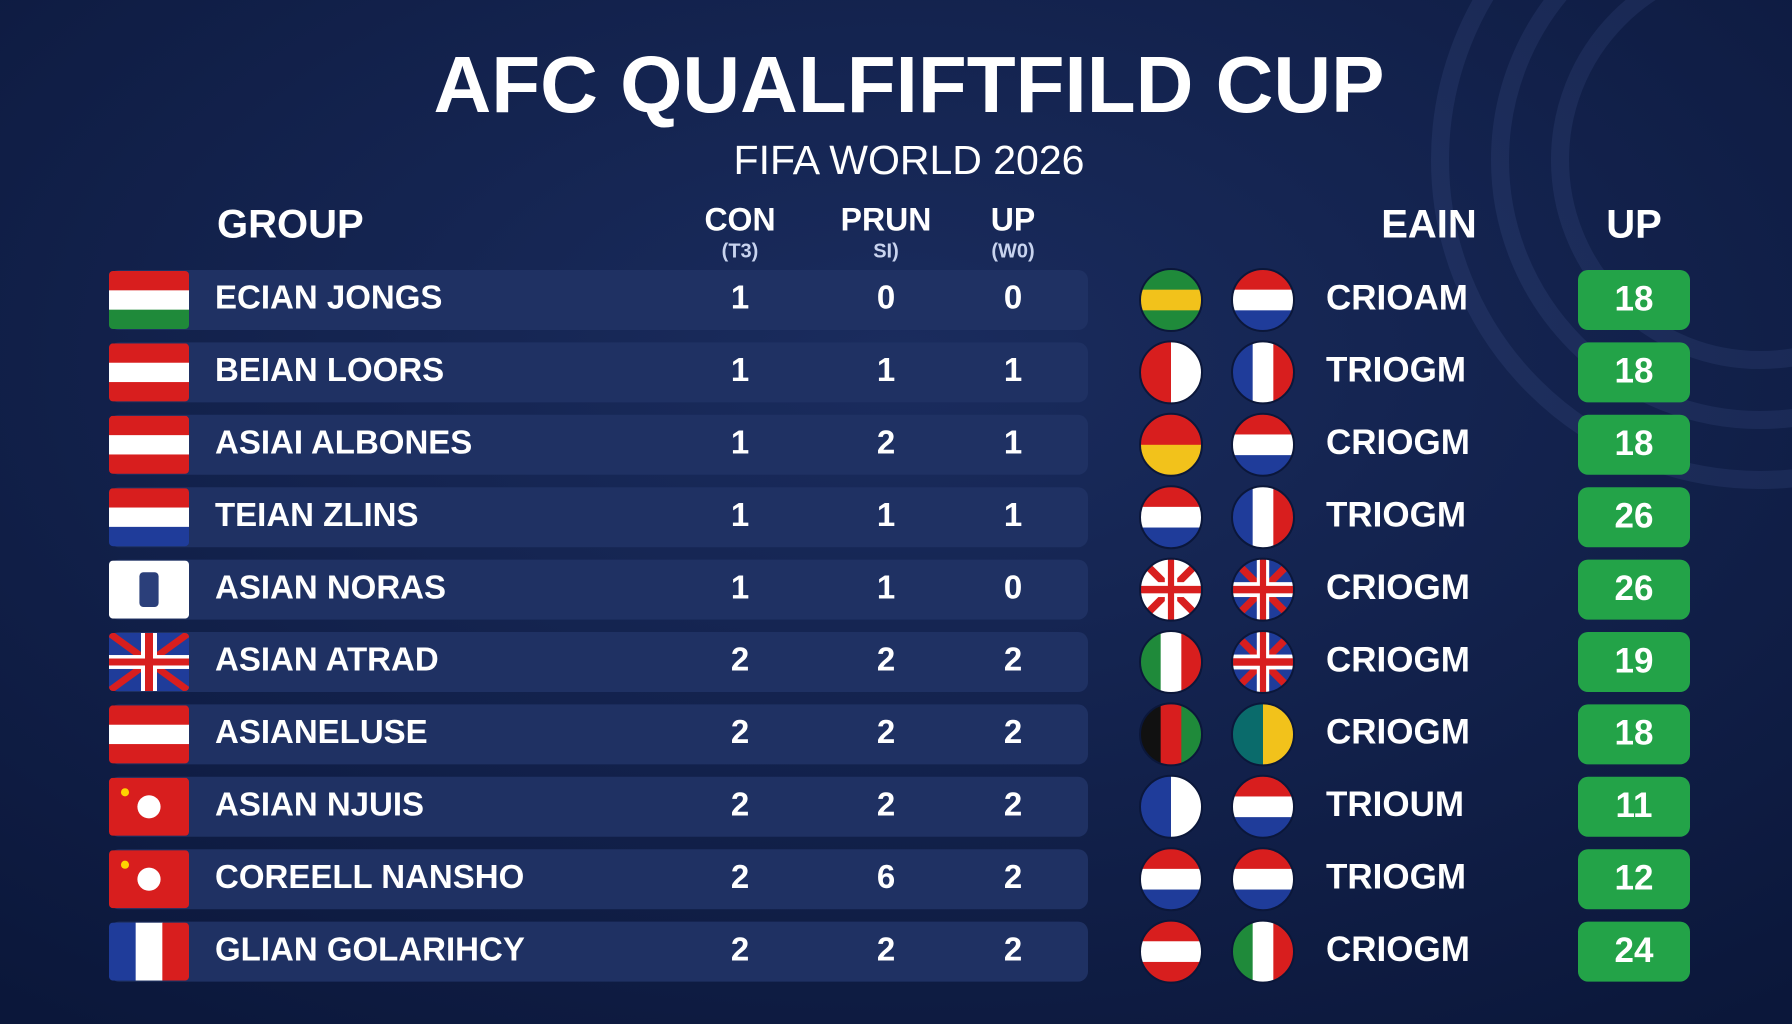 This screenshot has width=1792, height=1024. I want to click on team-name: ASIANELUSE, so click(321, 731).